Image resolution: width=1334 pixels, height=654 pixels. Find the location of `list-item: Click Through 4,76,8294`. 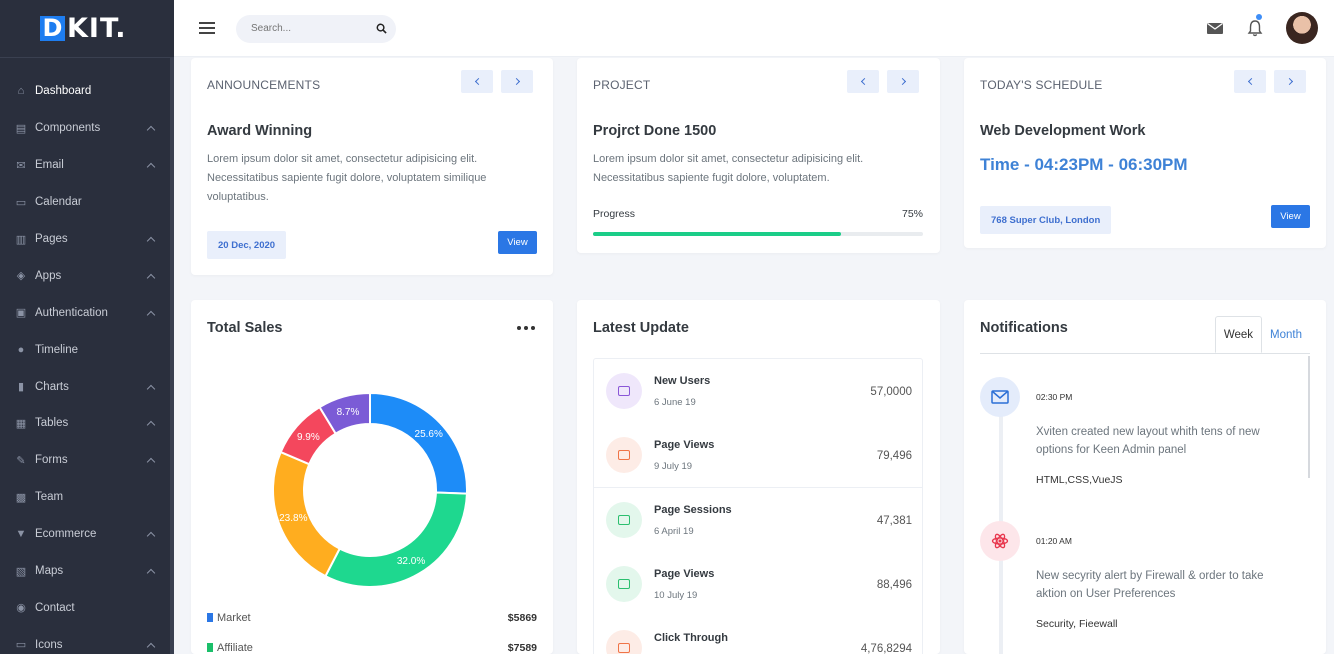

list-item: Click Through 4,76,8294 is located at coordinates (758, 635).